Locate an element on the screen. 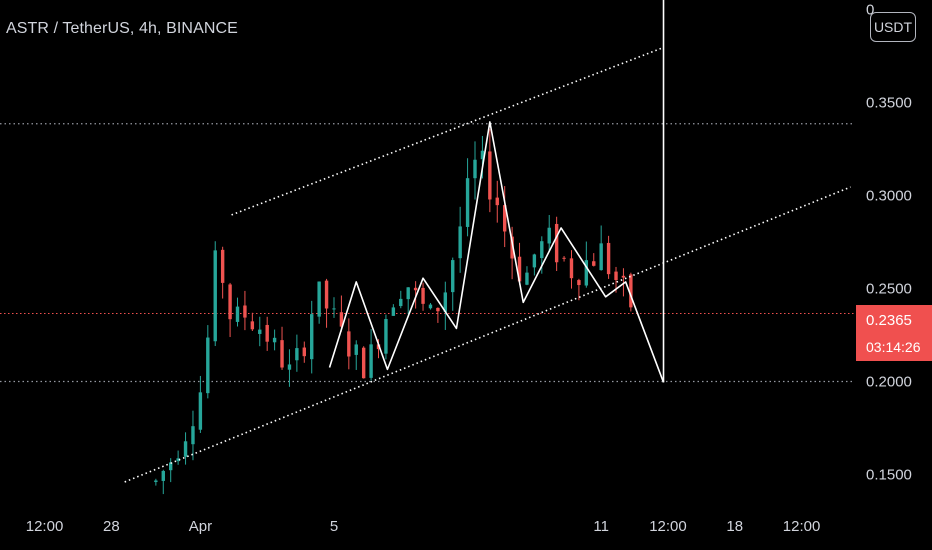 This screenshot has width=932, height=550. upper-channel-line is located at coordinates (447, 131).